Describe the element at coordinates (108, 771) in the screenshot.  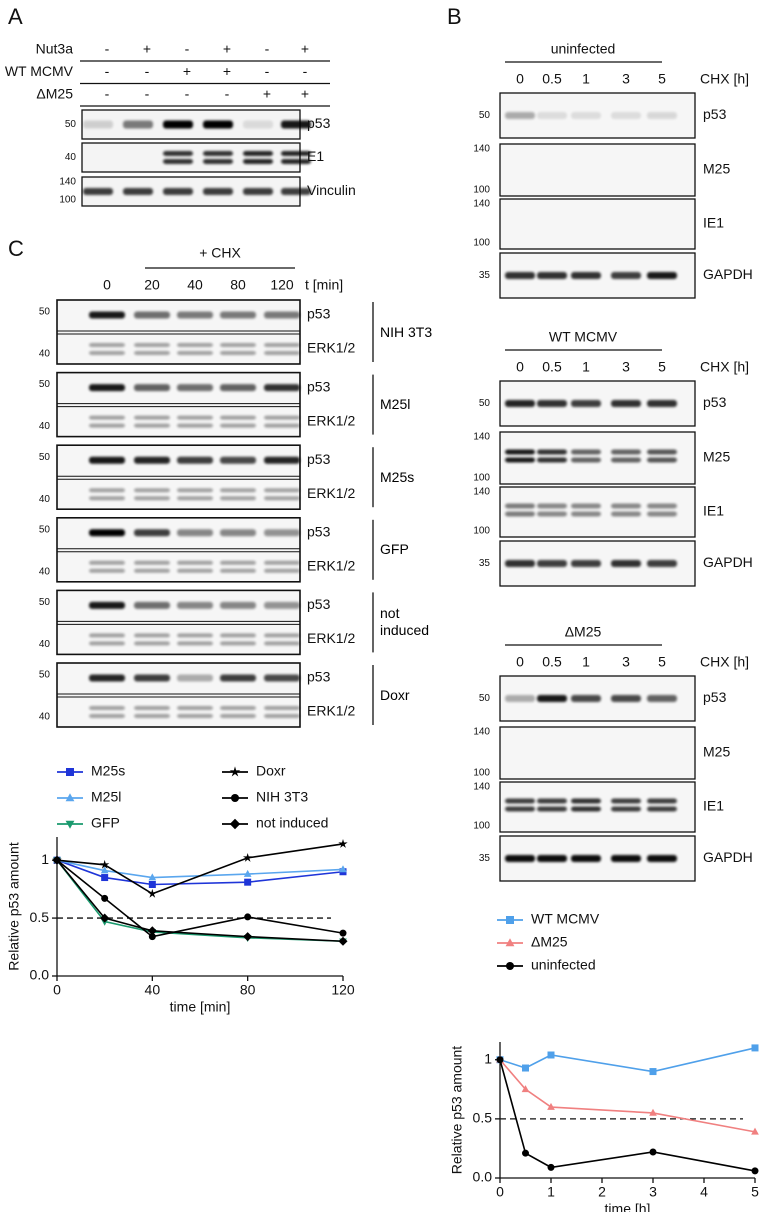
I see `legend-label: M25s` at that location.